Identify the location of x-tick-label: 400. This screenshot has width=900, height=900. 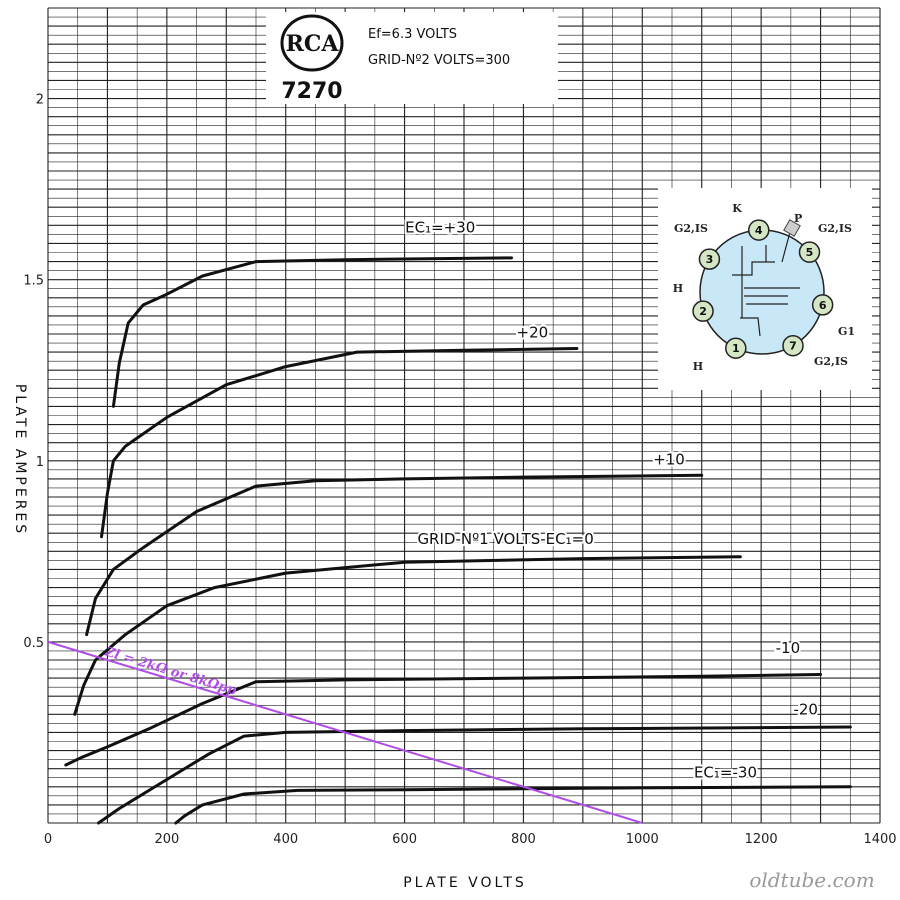
(285, 839).